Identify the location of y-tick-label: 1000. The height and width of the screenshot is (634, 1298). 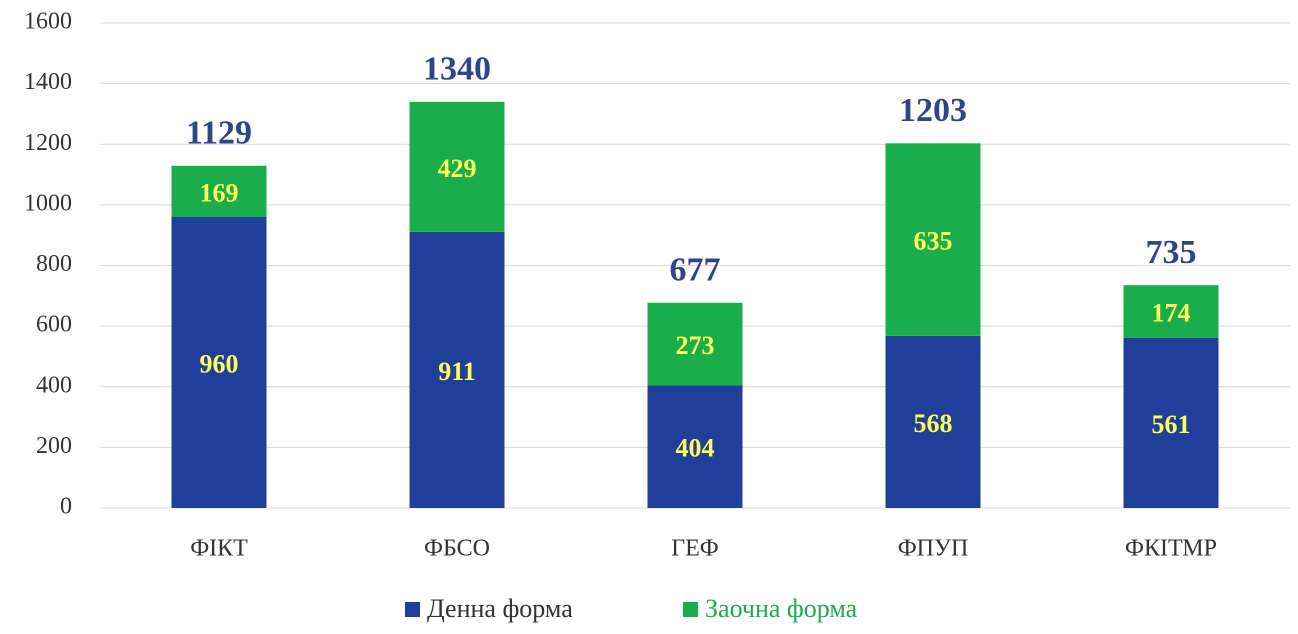
(48, 203).